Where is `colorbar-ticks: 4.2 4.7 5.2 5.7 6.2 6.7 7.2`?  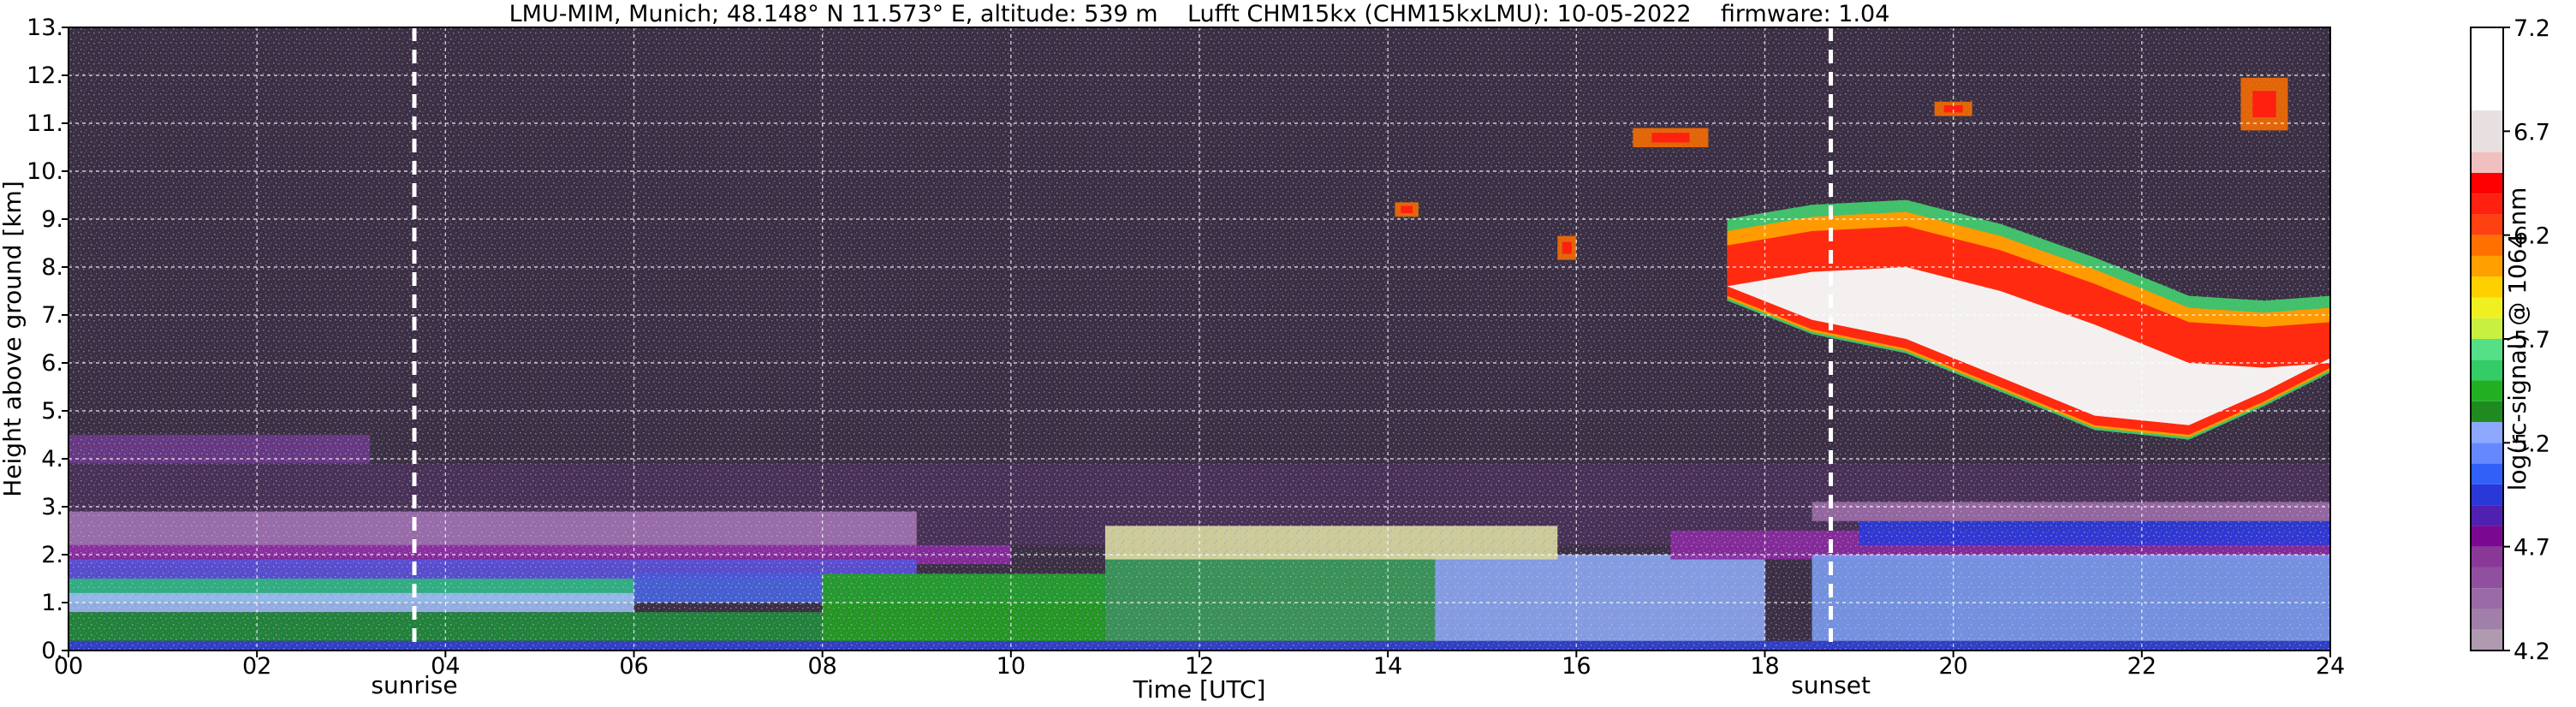
colorbar-ticks: 4.2 4.7 5.2 5.7 6.2 6.7 7.2 is located at coordinates (2526, 340).